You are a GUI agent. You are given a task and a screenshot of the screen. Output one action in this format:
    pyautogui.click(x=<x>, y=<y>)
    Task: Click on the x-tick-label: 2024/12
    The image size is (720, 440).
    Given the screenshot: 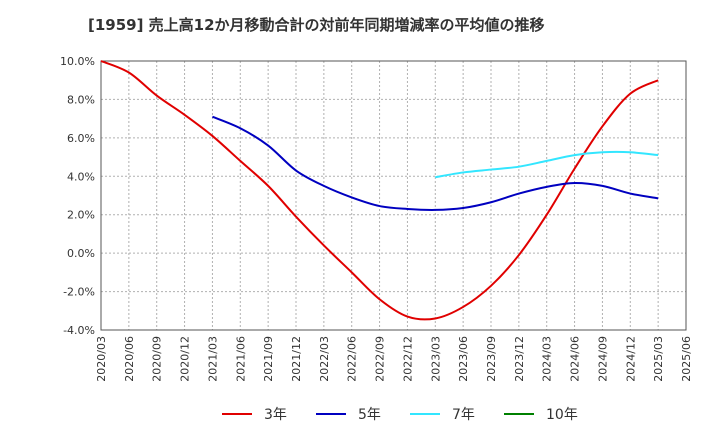 What is the action you would take?
    pyautogui.click(x=630, y=359)
    